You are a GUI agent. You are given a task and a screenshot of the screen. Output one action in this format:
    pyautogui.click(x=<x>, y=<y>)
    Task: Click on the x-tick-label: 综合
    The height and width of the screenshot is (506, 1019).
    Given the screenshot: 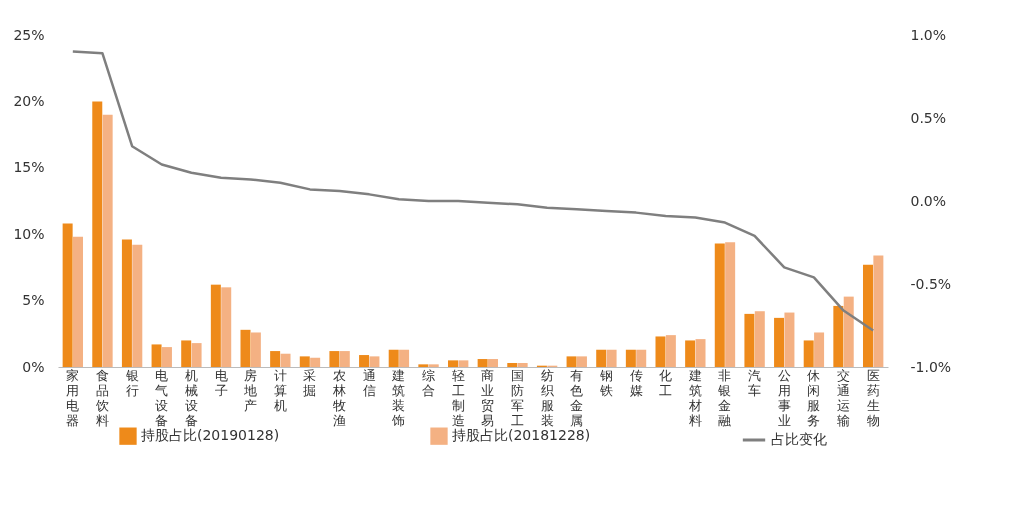 What is the action you would take?
    pyautogui.click(x=429, y=382)
    